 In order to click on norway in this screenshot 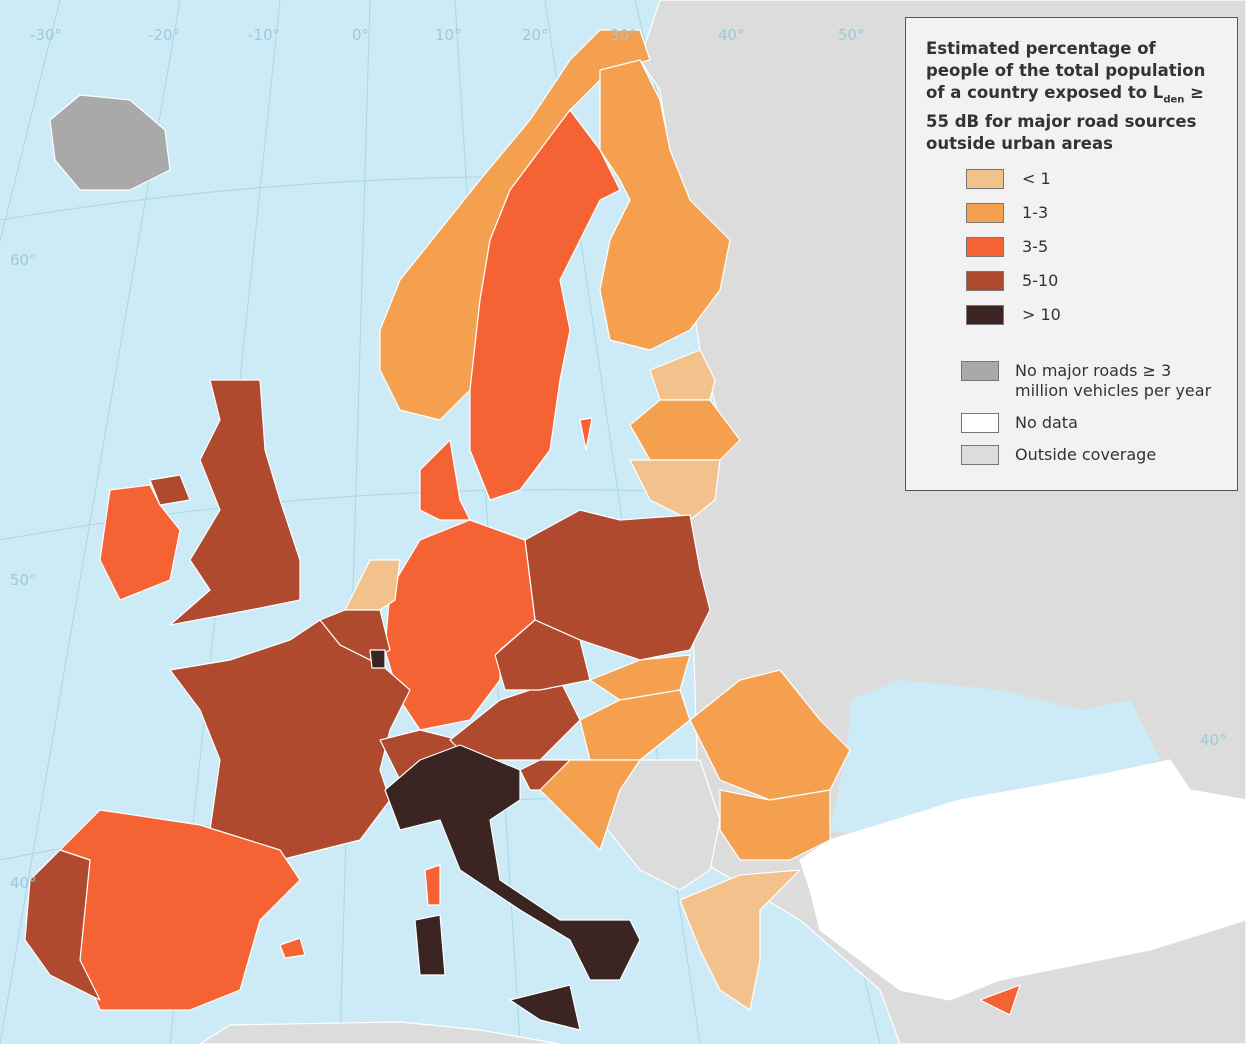, I will do `click(515, 225)`.